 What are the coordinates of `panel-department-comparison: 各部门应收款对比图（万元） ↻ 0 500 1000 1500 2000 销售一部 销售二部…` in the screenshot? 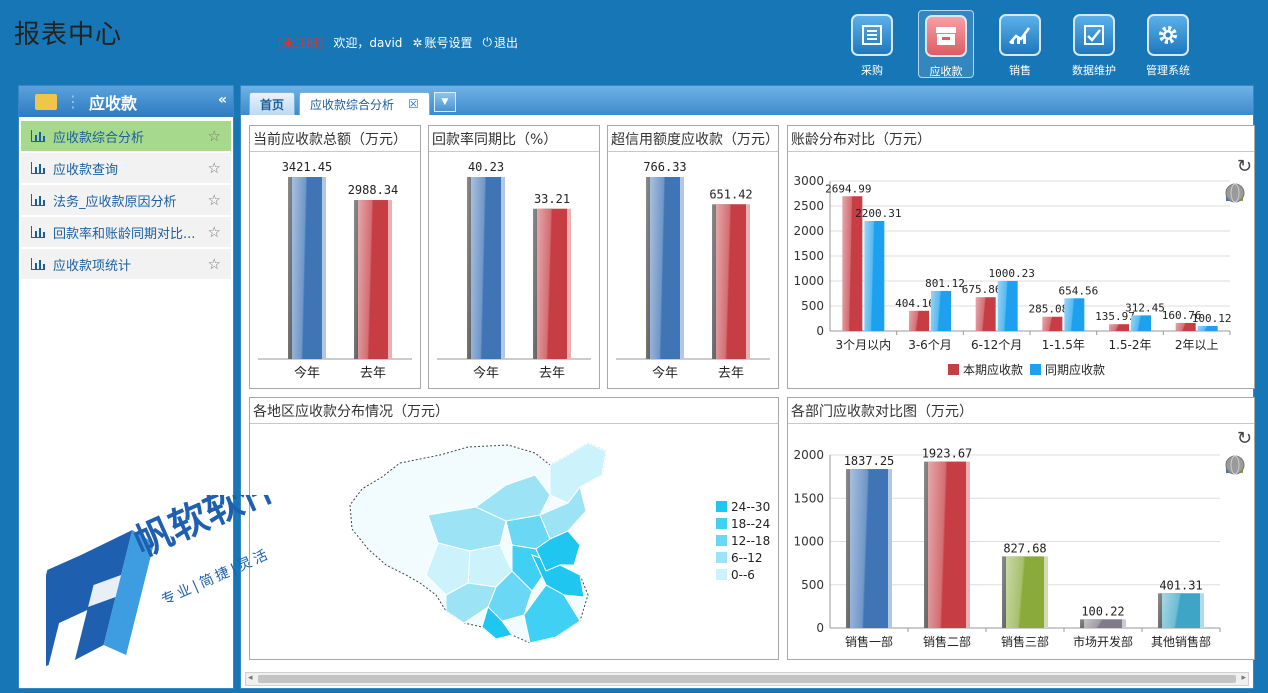 It's located at (1021, 528).